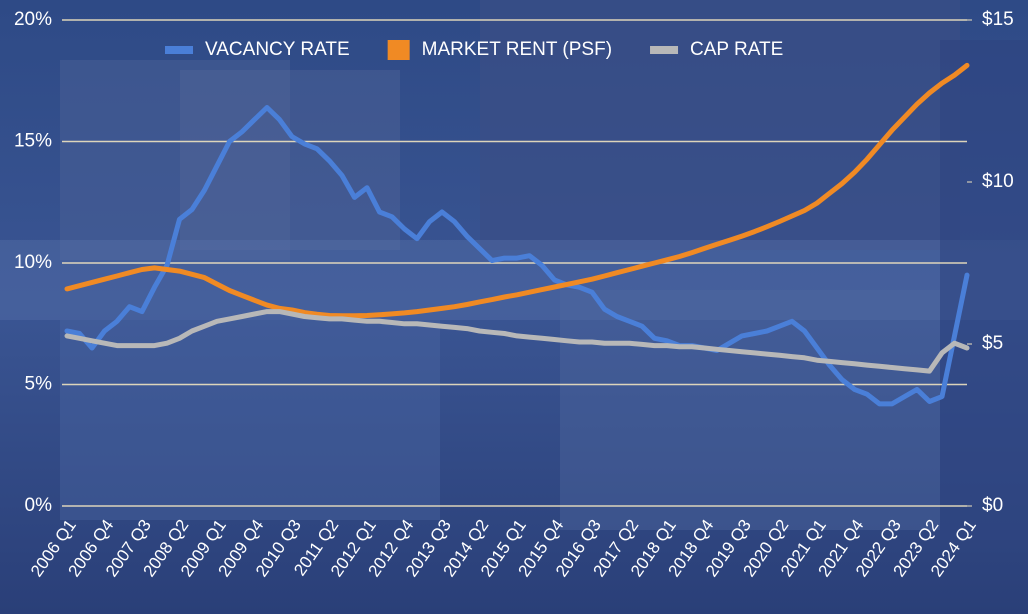 The height and width of the screenshot is (614, 1028). Describe the element at coordinates (992, 505) in the screenshot. I see `y2-tick-label: $0` at that location.